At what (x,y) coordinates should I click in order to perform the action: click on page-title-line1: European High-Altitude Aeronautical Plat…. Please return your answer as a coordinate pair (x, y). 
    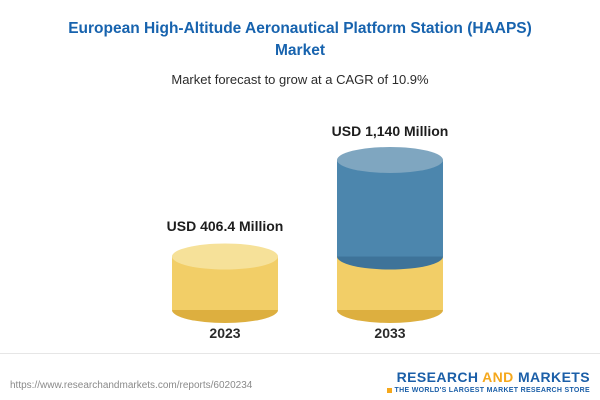
    Looking at the image, I should click on (300, 28).